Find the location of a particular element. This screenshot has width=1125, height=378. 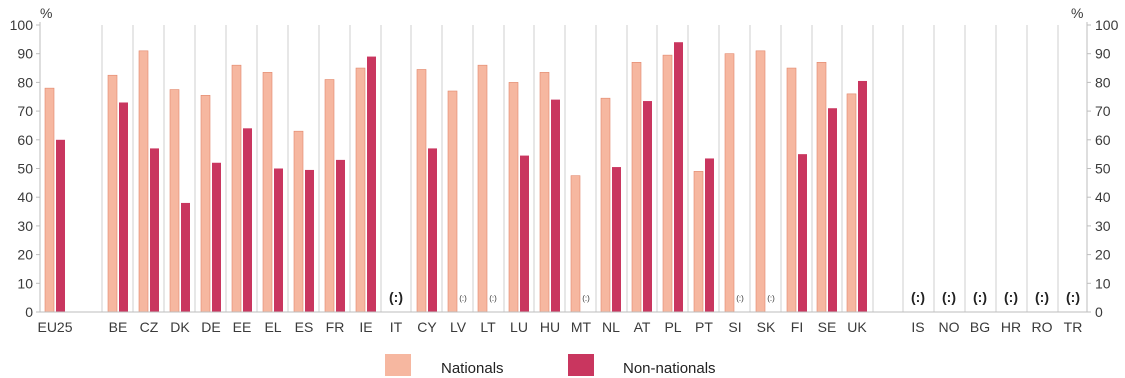

not-available-marker-it: (:) is located at coordinates (396, 297).